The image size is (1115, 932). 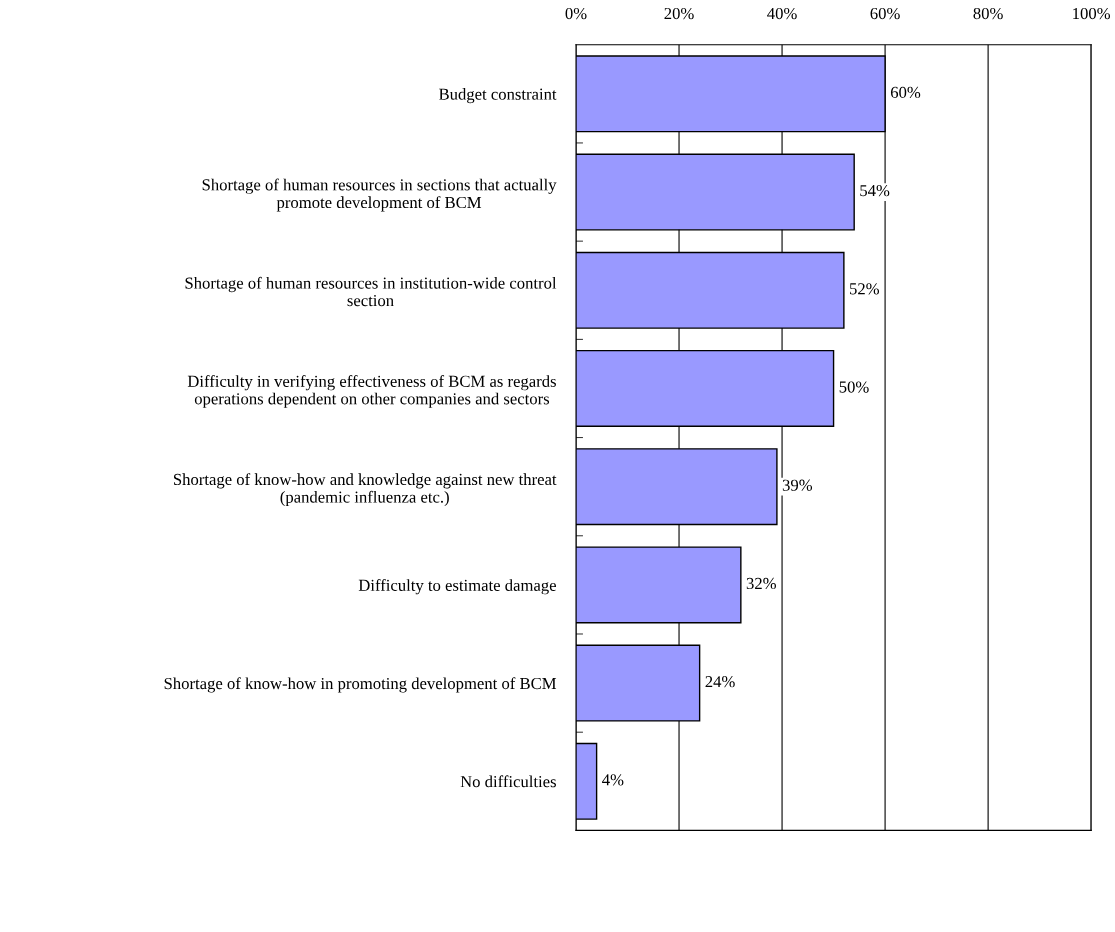 What do you see at coordinates (360, 685) in the screenshot?
I see `y-tick-label: Shortage of know-how in promoting development of BCM` at bounding box center [360, 685].